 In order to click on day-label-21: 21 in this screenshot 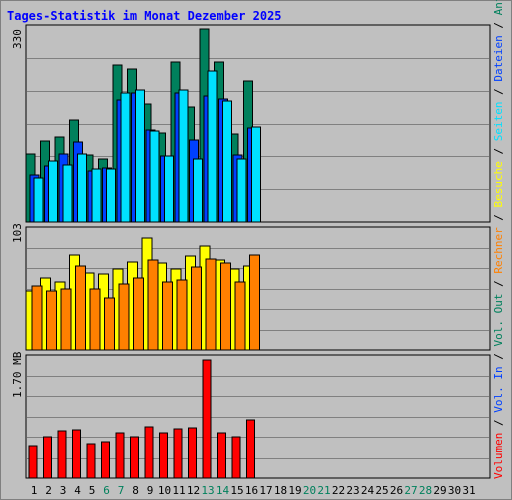, I will do `click(323, 490)`.